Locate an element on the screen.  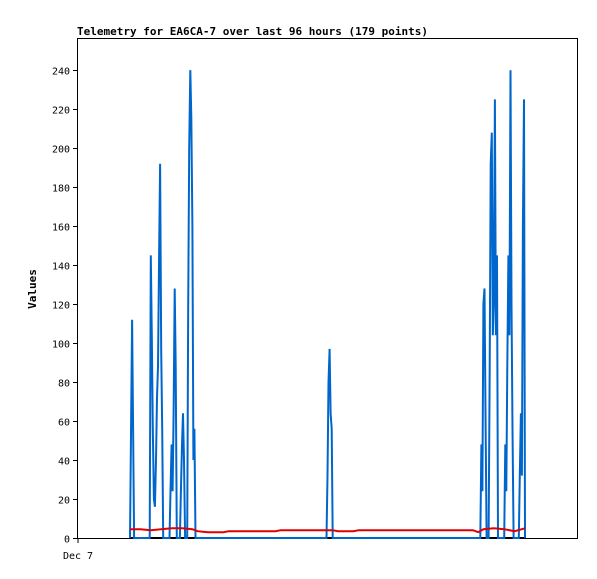
x-tick-label: Dec 7 is located at coordinates (78, 556).